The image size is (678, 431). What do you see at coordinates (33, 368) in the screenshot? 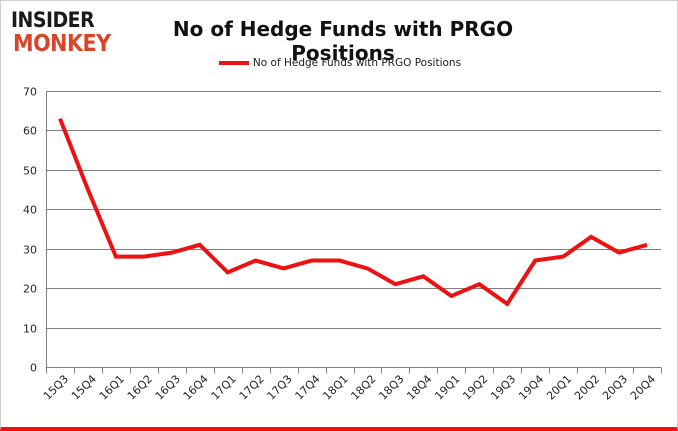
I see `y-axis-tick-label: 0` at bounding box center [33, 368].